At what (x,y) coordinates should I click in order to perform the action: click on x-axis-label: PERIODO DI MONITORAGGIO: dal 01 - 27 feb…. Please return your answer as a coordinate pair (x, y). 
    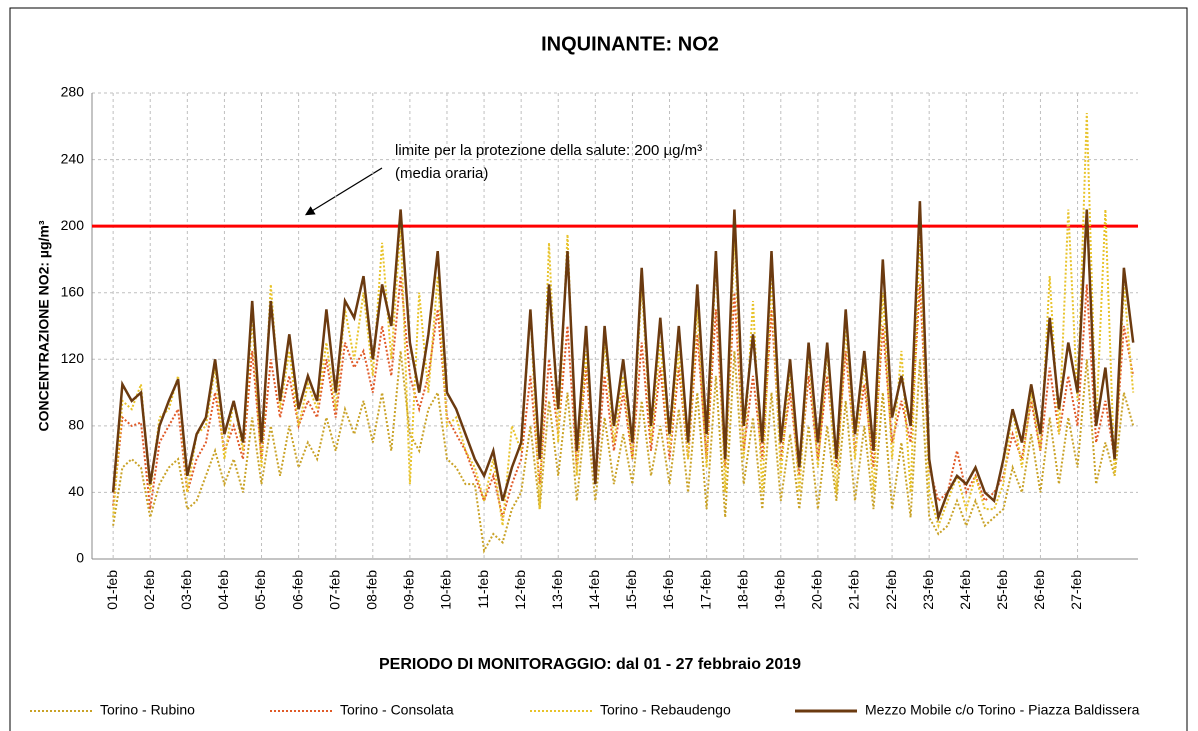
    Looking at the image, I should click on (590, 664).